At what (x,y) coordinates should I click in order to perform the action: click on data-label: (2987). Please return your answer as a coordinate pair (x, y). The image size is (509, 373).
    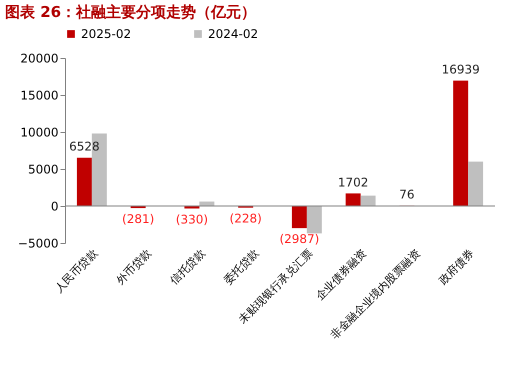
    Looking at the image, I should click on (299, 239).